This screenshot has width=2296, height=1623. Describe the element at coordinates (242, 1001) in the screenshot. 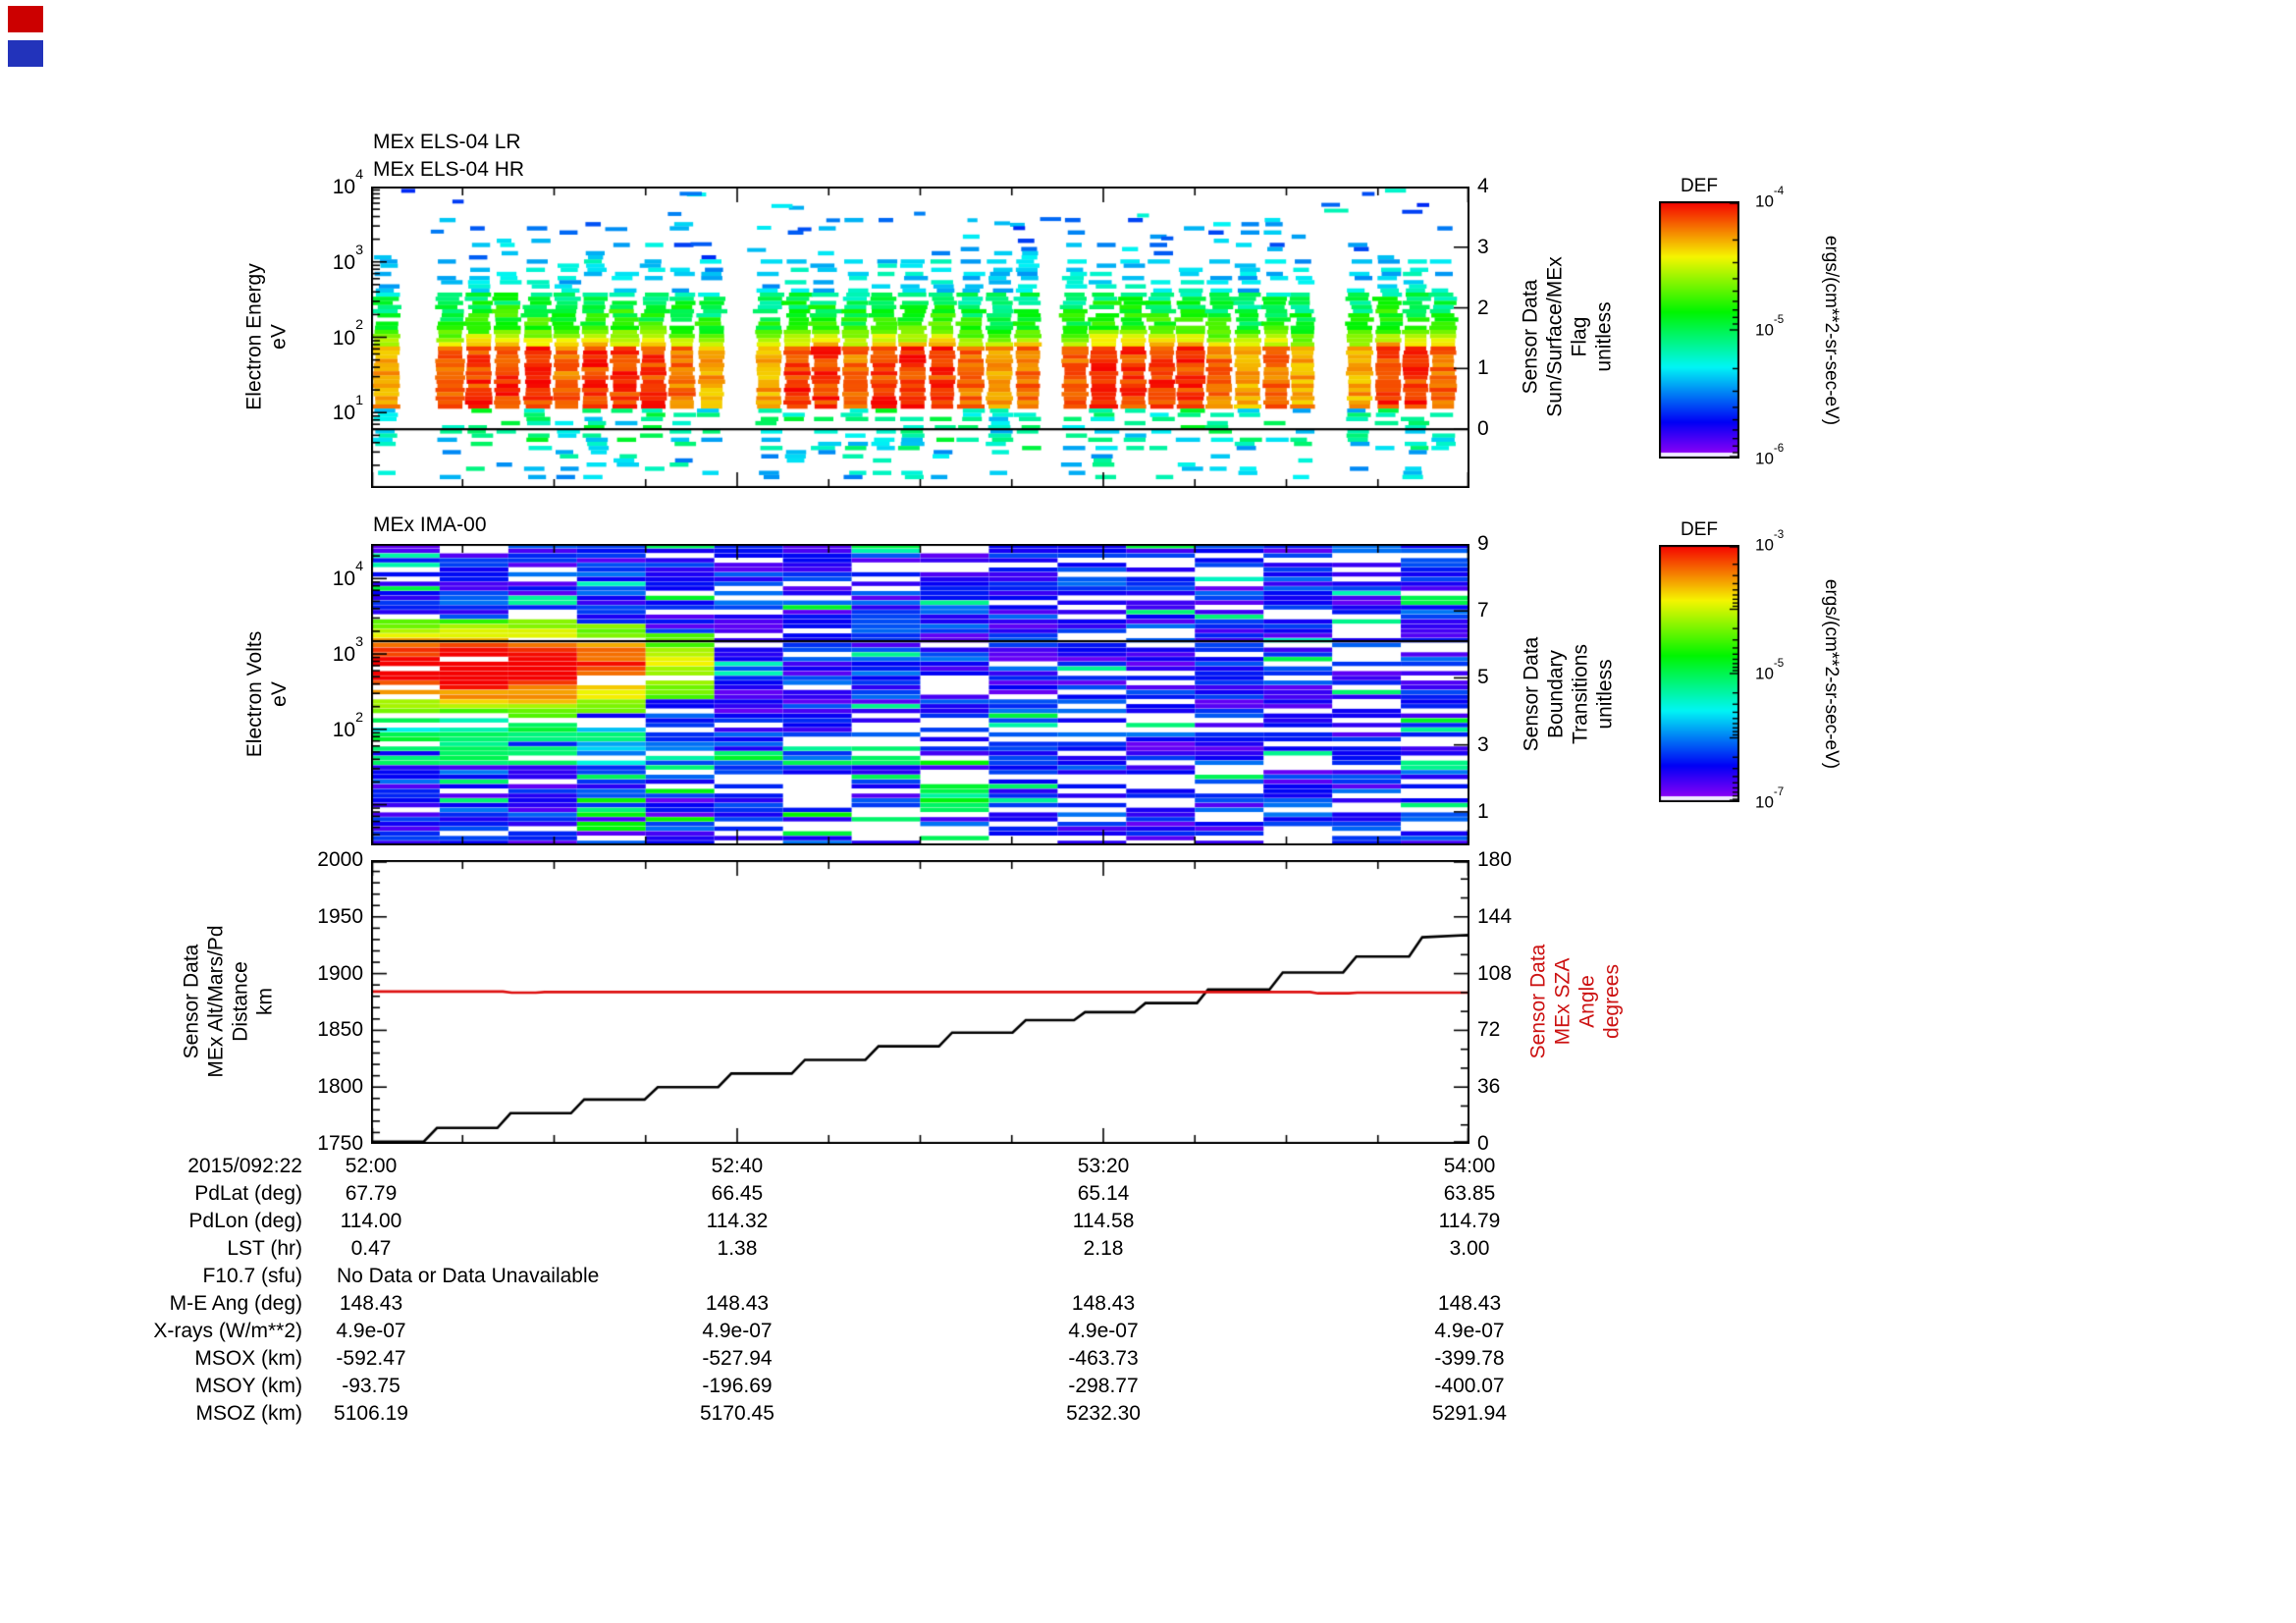

I see `ts-left-label-line3: Distance` at that location.